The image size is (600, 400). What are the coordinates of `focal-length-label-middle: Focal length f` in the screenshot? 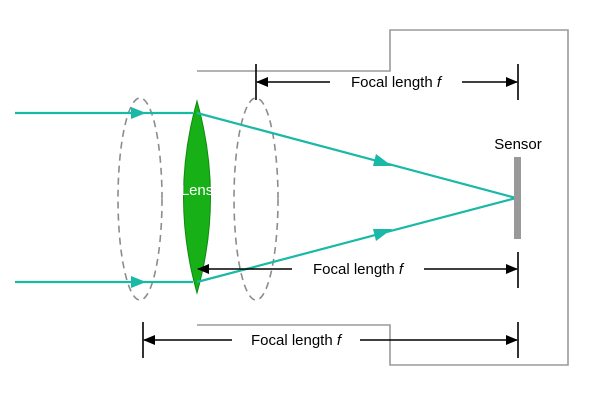 It's located at (359, 269).